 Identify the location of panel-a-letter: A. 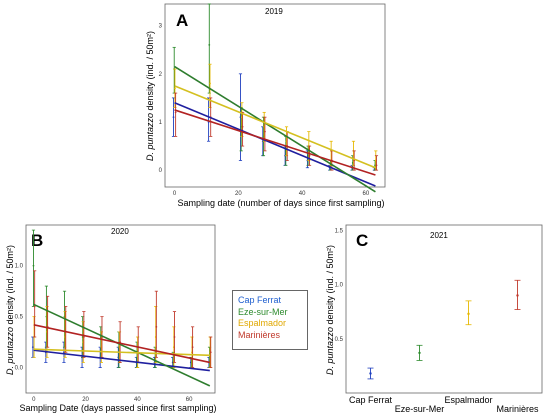
(182, 20).